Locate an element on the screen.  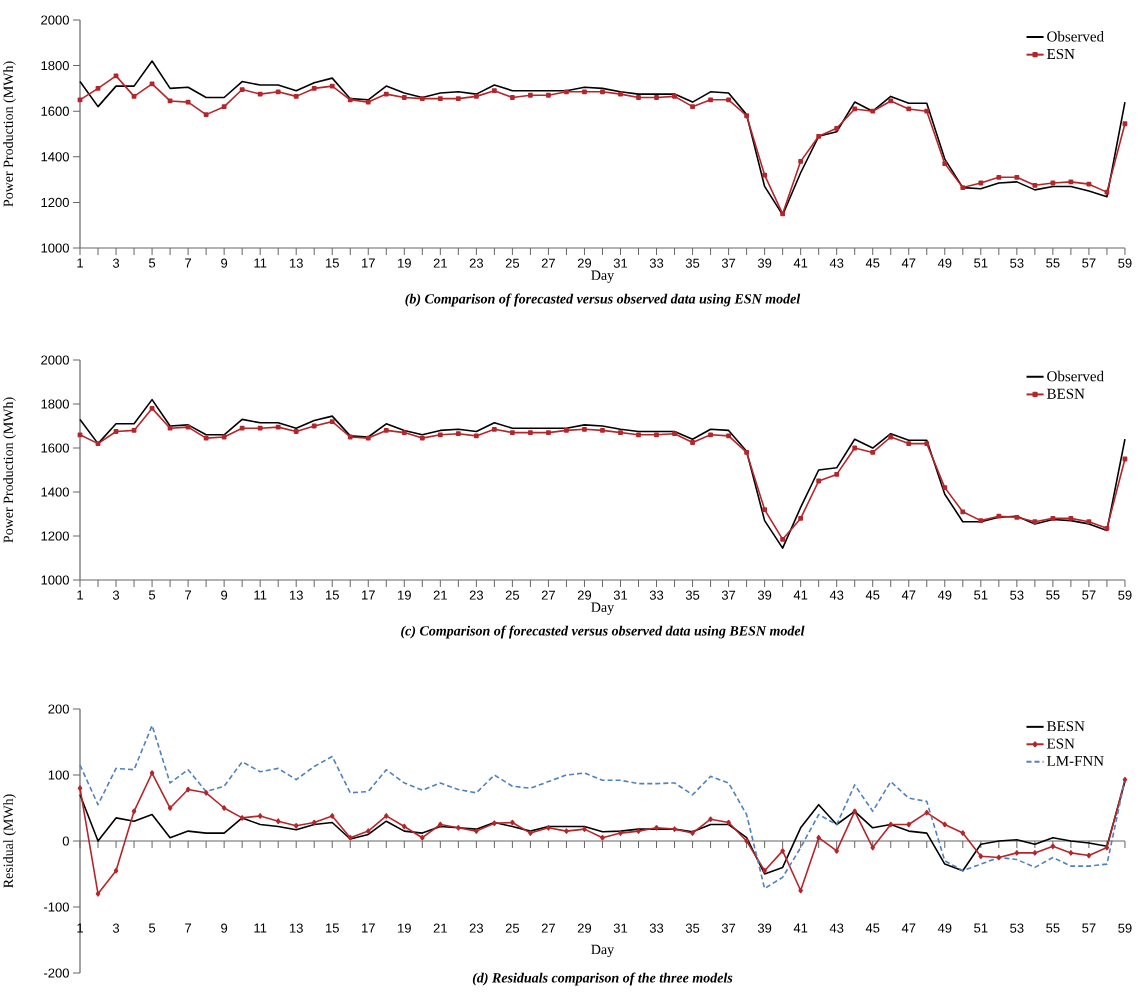
x-tick-label: 21 is located at coordinates (440, 928).